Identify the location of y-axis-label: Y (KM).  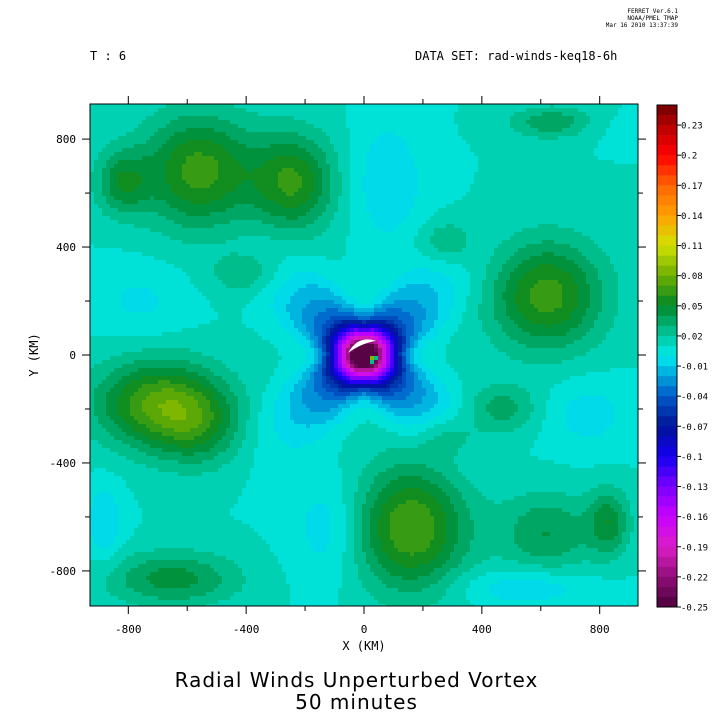
(34, 354).